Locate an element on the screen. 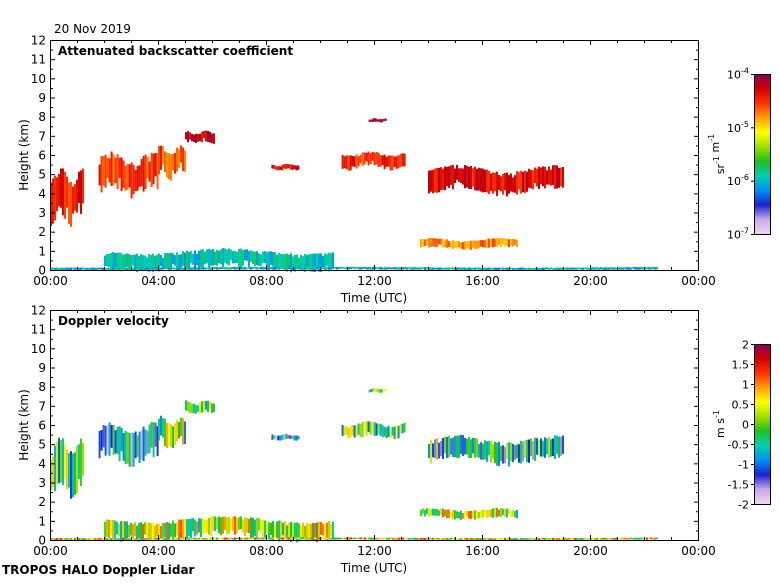 This screenshot has width=780, height=584. x-axis-label: Time (UTC) is located at coordinates (373, 298).